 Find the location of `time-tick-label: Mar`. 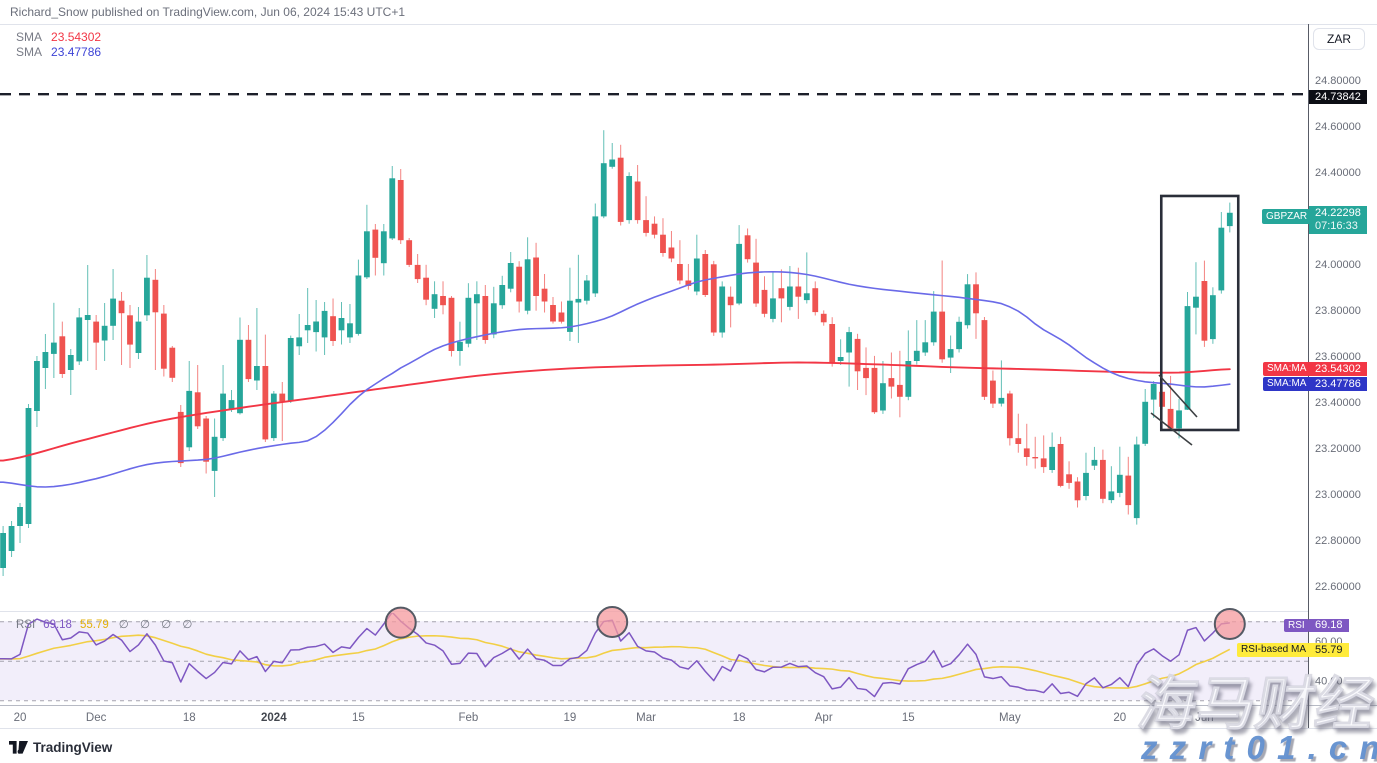

time-tick-label: Mar is located at coordinates (646, 718).